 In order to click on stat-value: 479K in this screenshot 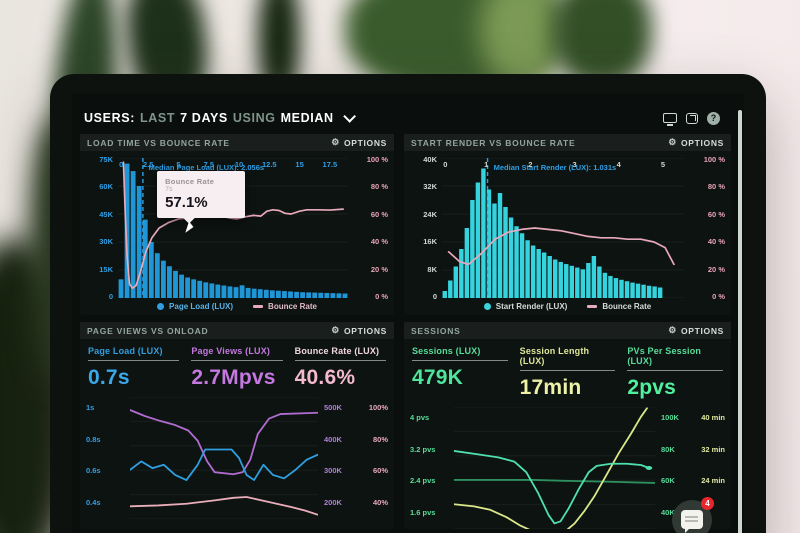, I will do `click(438, 377)`.